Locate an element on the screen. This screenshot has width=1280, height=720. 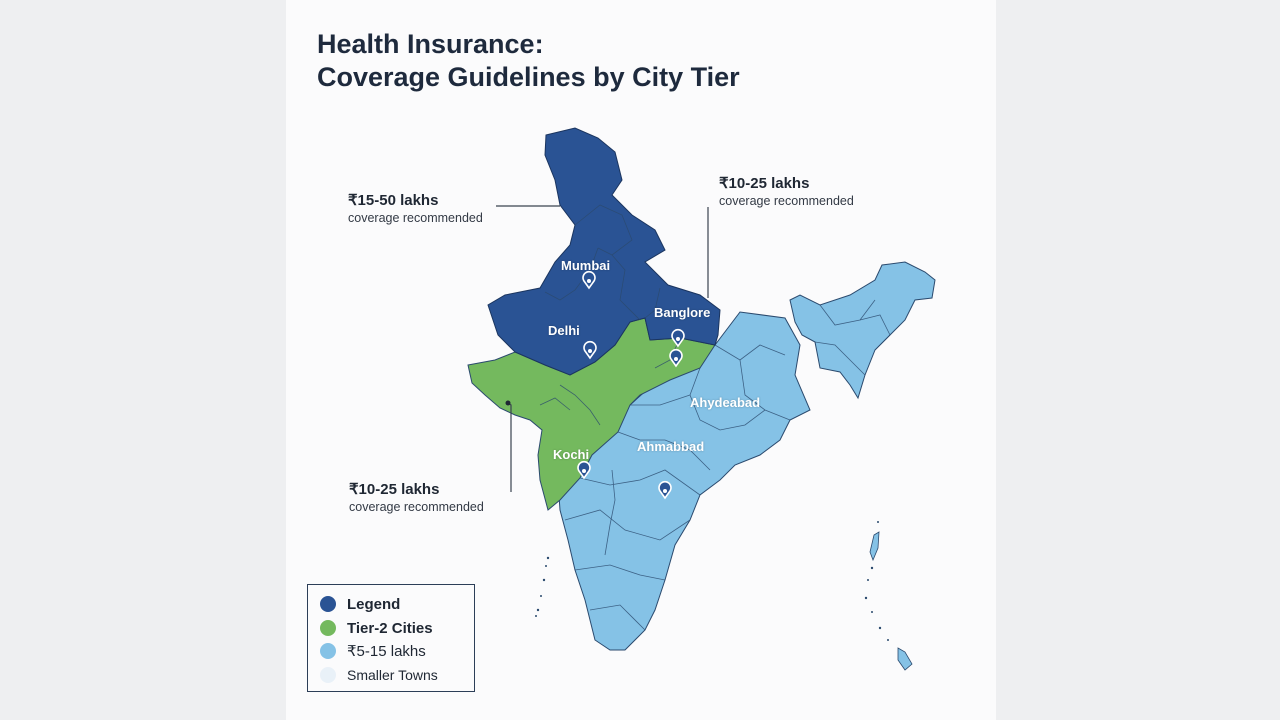
callout-north: ₹15-50 lakhs coverage recommended is located at coordinates (415, 209).